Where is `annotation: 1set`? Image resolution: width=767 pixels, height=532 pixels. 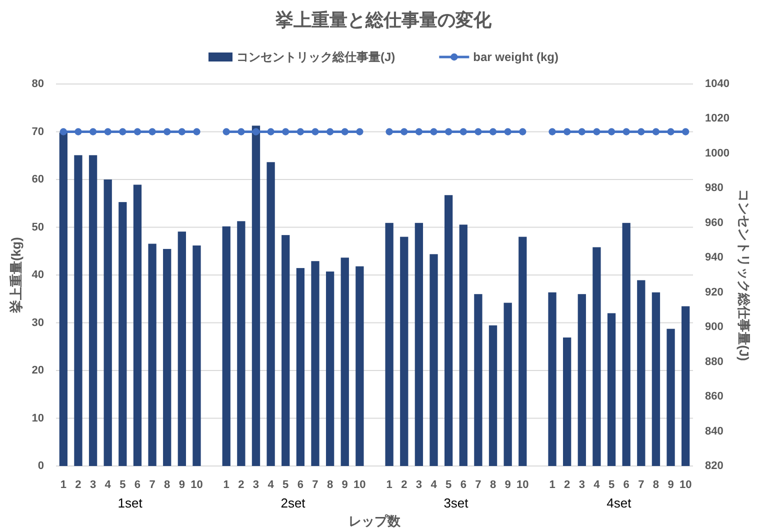 annotation: 1set is located at coordinates (130, 503).